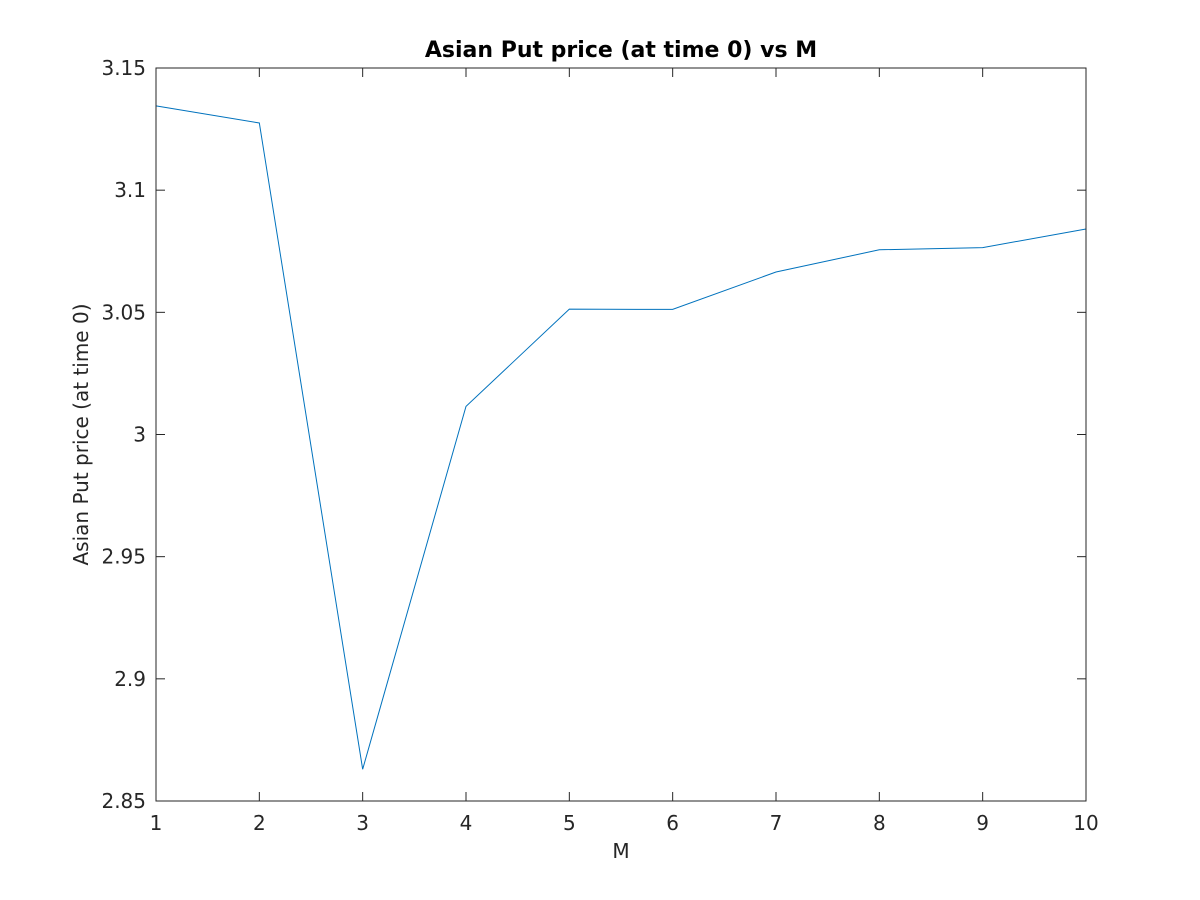 The height and width of the screenshot is (900, 1200). Describe the element at coordinates (672, 823) in the screenshot. I see `x-tick-label: 6` at that location.